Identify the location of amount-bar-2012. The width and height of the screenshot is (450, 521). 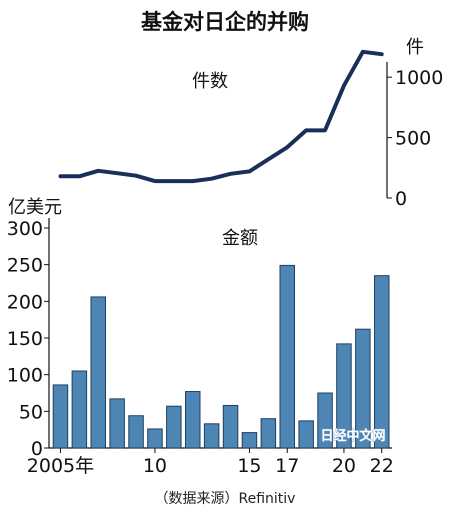
(193, 420).